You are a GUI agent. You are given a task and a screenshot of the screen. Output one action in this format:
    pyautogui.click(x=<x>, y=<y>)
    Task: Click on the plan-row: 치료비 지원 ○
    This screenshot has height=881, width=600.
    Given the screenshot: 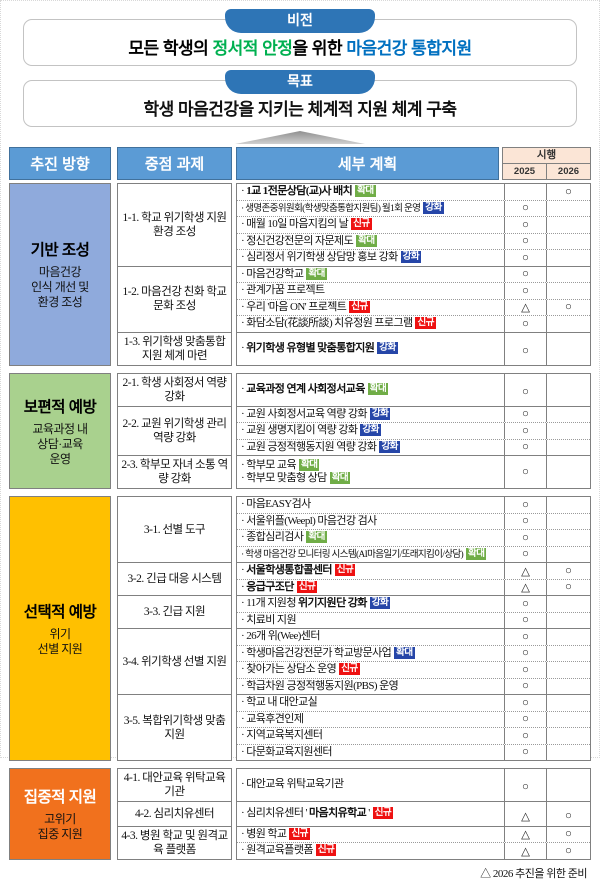 What is the action you would take?
    pyautogui.click(x=413, y=619)
    